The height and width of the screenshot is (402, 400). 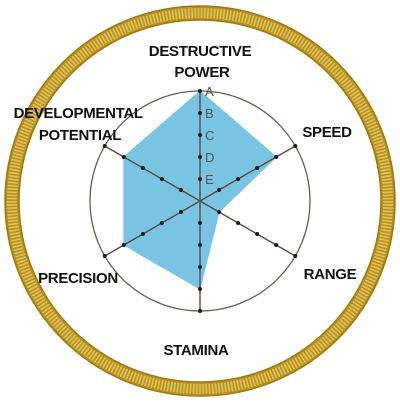 What do you see at coordinates (202, 62) in the screenshot?
I see `axis-label-destructive-power: DESTRUCTIVE POWER` at bounding box center [202, 62].